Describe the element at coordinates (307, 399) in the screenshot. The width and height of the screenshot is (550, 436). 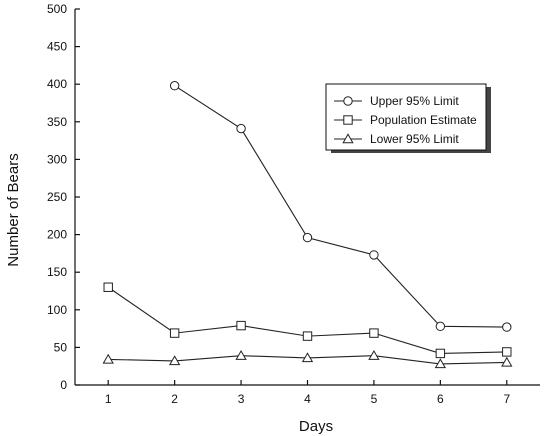
I see `x-tick-label: 4` at that location.